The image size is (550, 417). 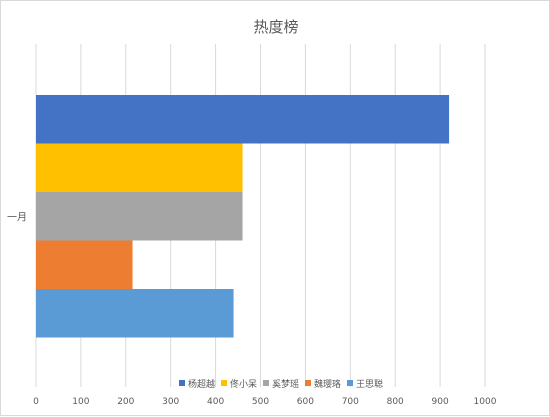 I want to click on x-tick-label: 700, so click(x=350, y=402).